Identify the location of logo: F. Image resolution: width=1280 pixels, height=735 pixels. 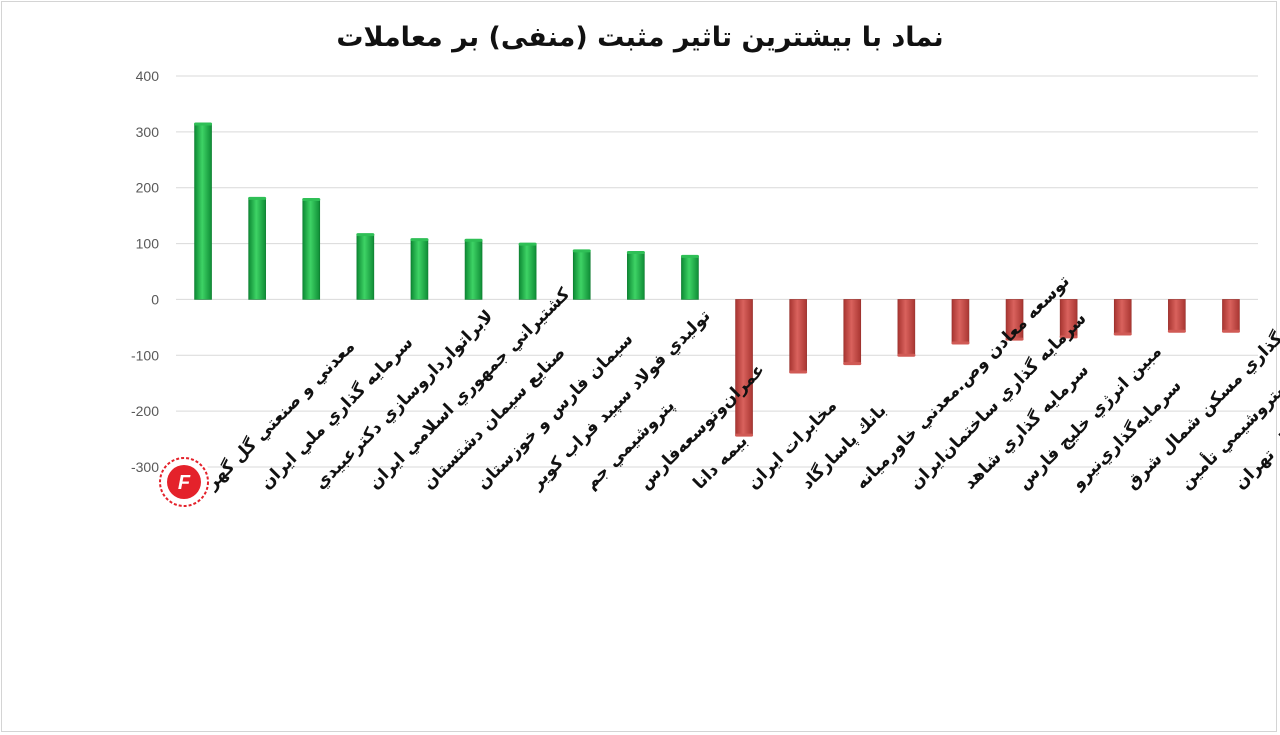
(184, 482).